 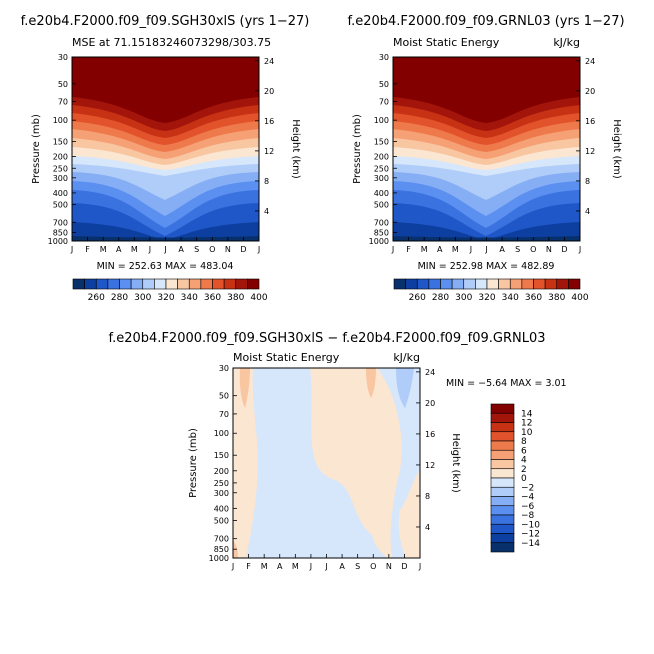 I want to click on panel-3-stats: MIN = −5.64 MAX = 3.01, so click(x=506, y=383).